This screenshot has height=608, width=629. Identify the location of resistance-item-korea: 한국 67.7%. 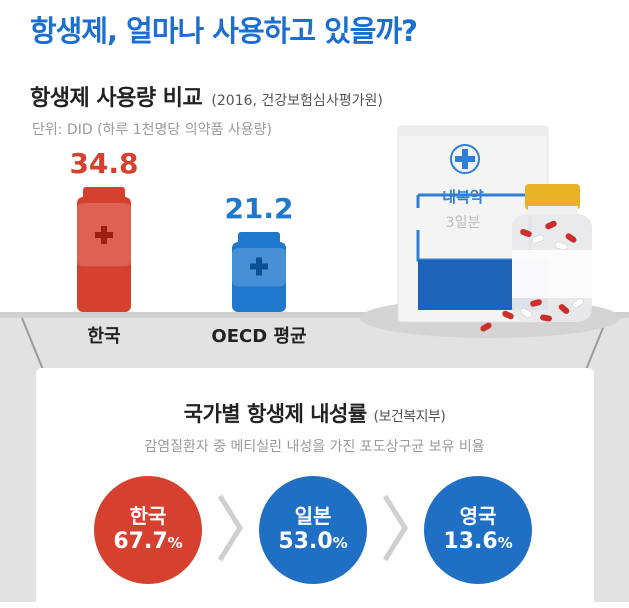
(148, 530).